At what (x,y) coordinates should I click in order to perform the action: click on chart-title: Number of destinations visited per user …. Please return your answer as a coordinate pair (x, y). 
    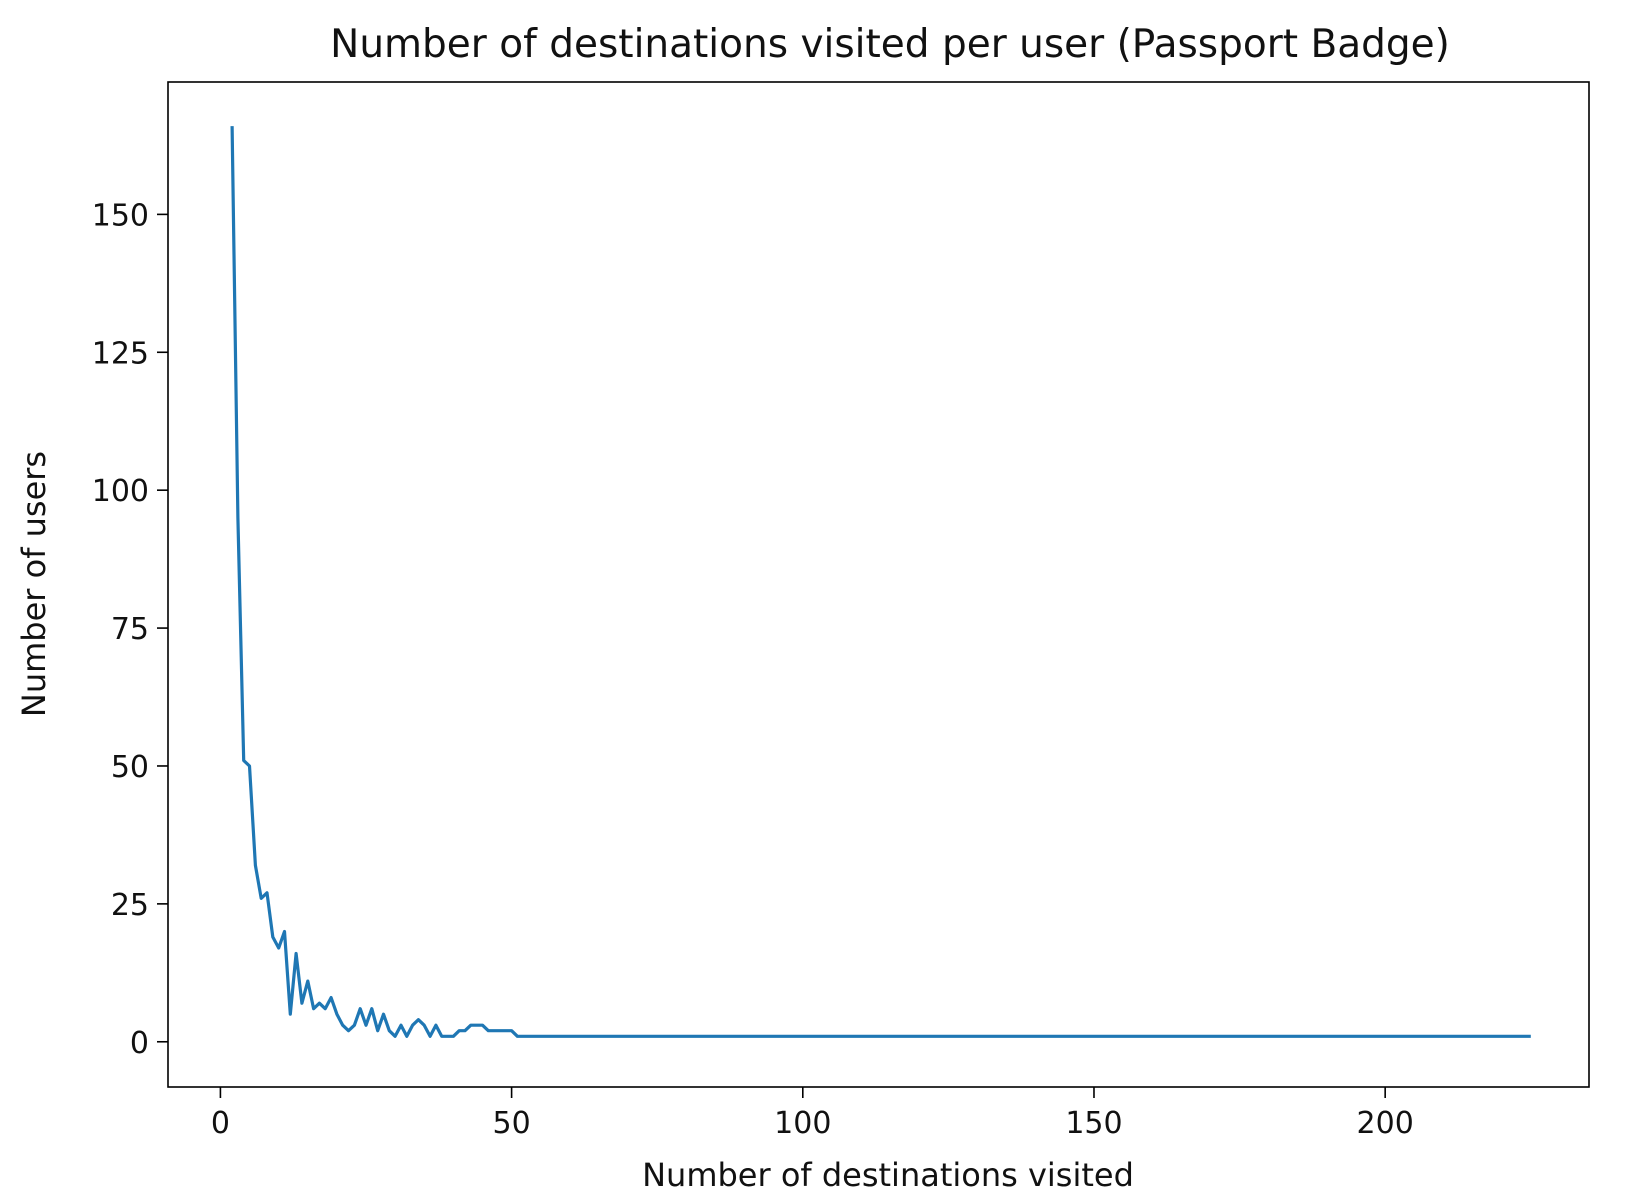
    Looking at the image, I should click on (890, 44).